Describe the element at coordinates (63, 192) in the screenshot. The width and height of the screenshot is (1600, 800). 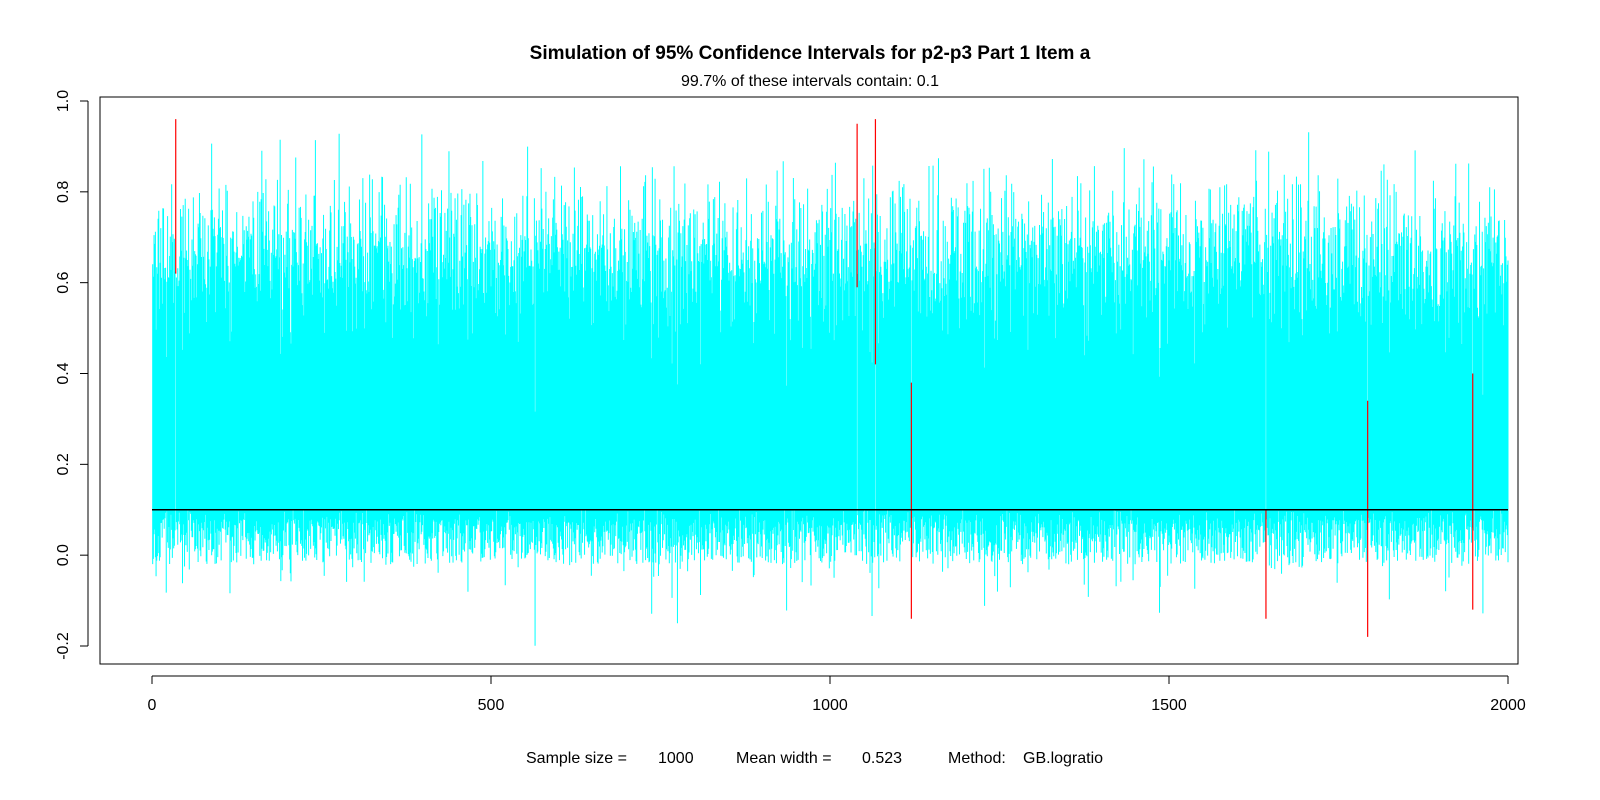
I see `y-tick-label-0.8: 0.8` at that location.